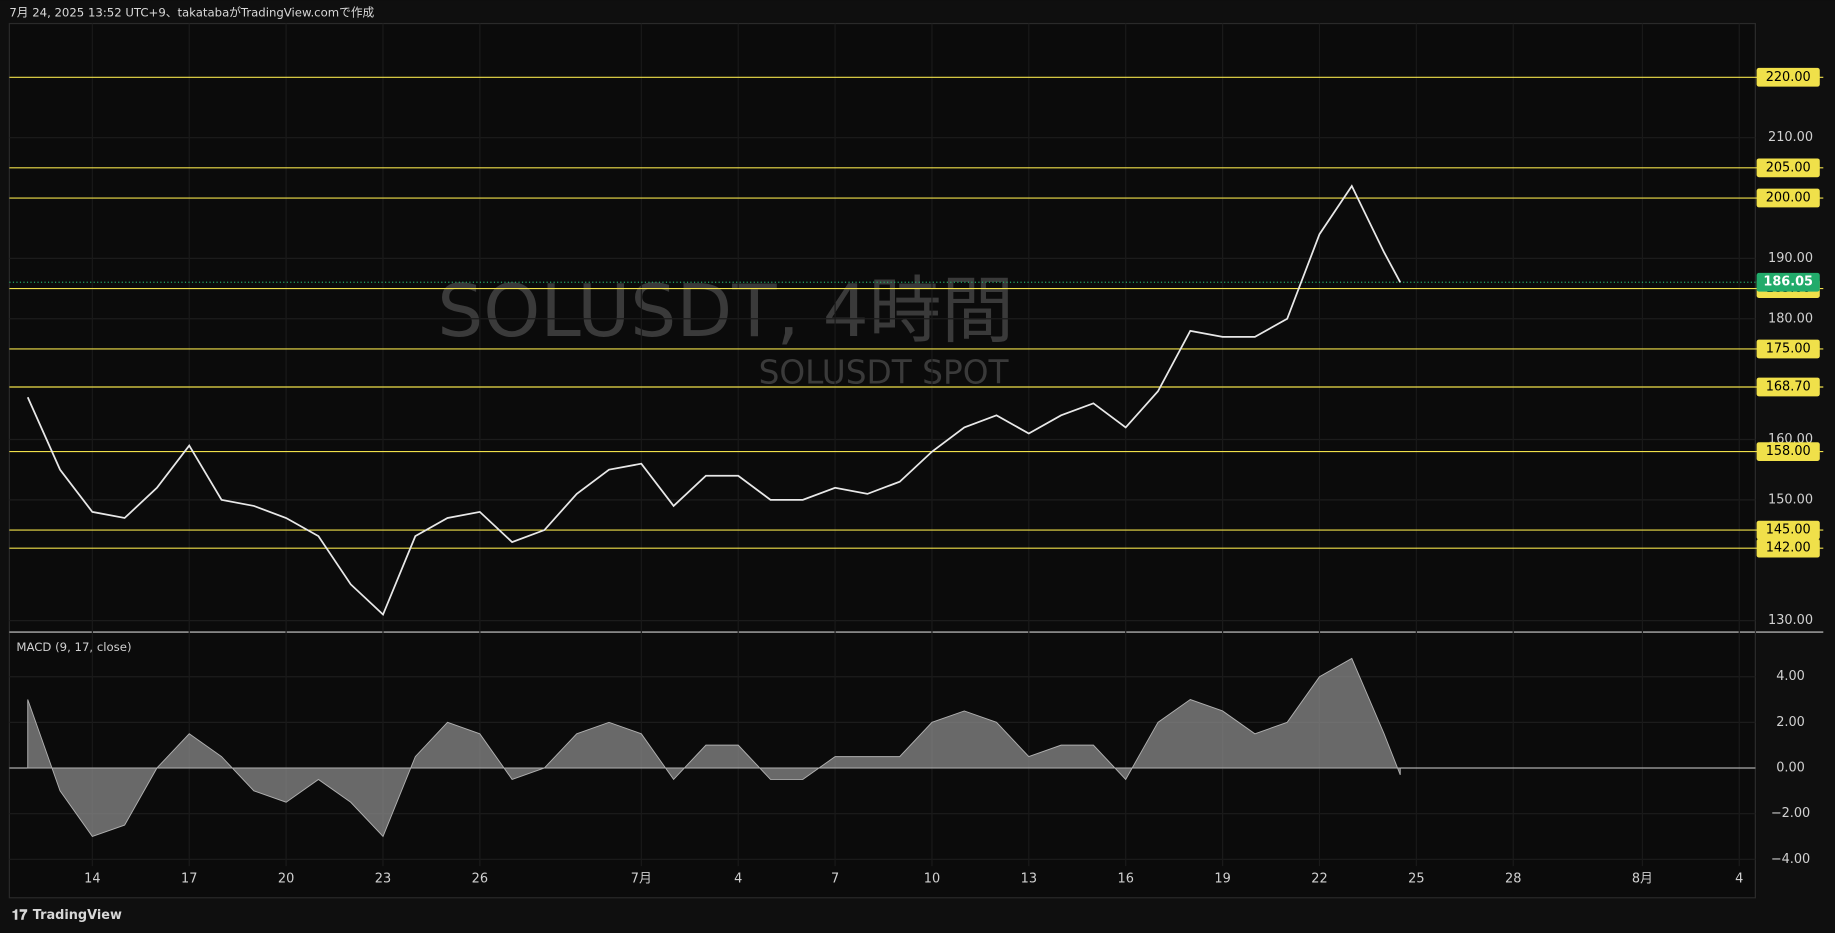 The width and height of the screenshot is (1835, 933). Describe the element at coordinates (286, 879) in the screenshot. I see `x-tick-label: 20` at that location.